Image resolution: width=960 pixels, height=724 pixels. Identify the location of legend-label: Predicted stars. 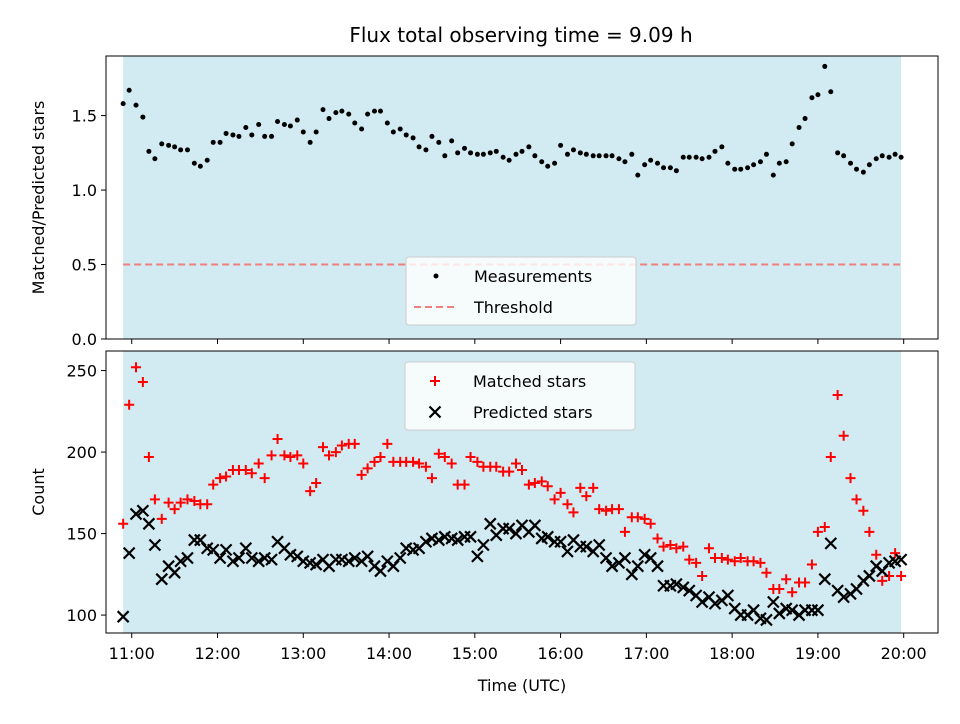
(533, 412).